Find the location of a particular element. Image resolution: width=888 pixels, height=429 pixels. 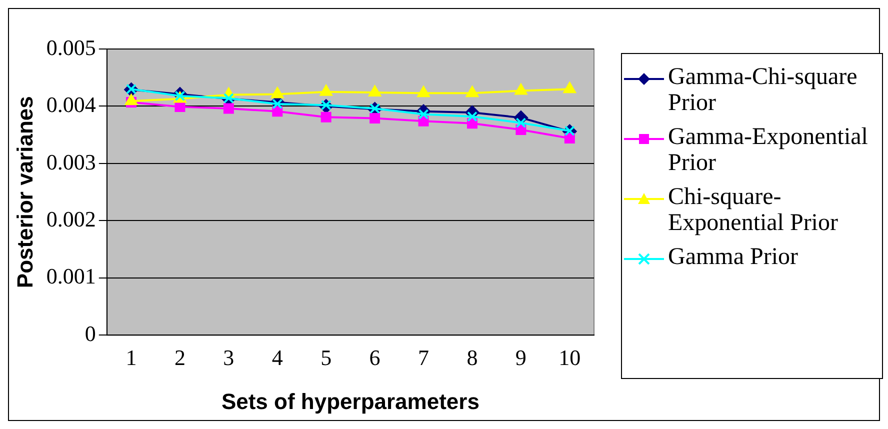

x-tick-label: 8 is located at coordinates (472, 357).